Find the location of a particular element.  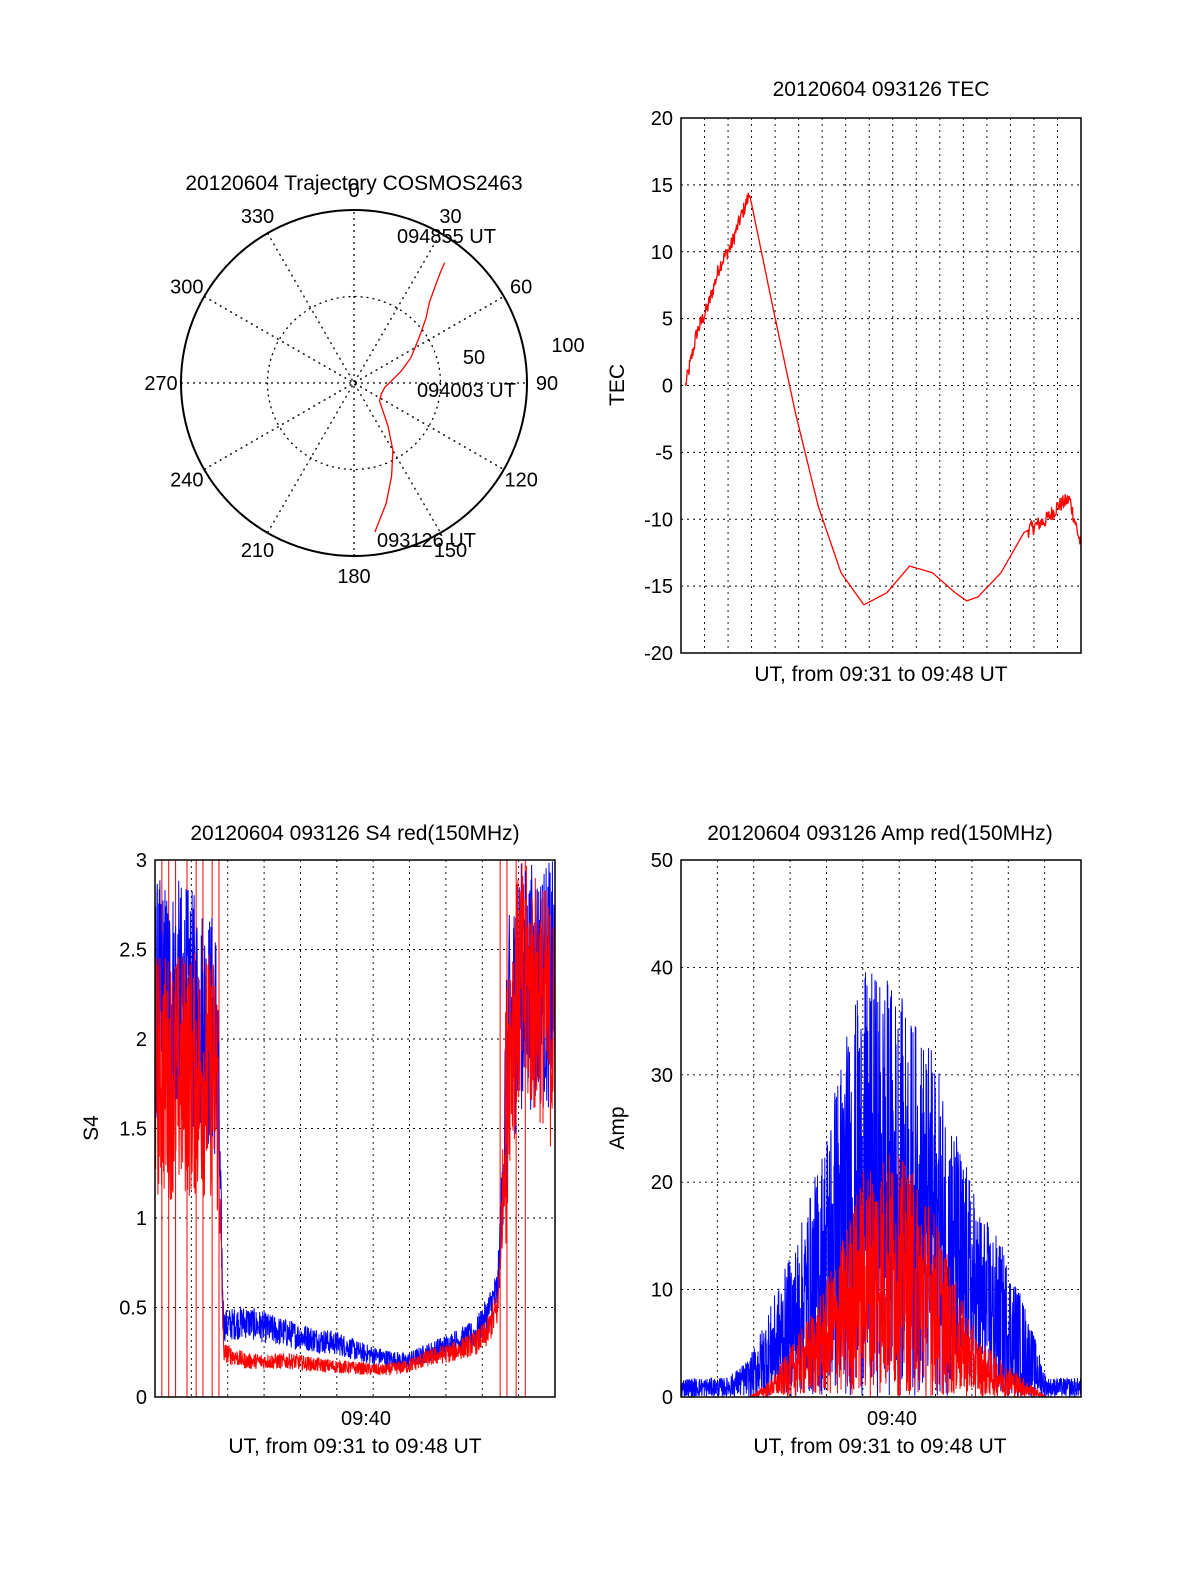

polar-grid is located at coordinates (354, 383).